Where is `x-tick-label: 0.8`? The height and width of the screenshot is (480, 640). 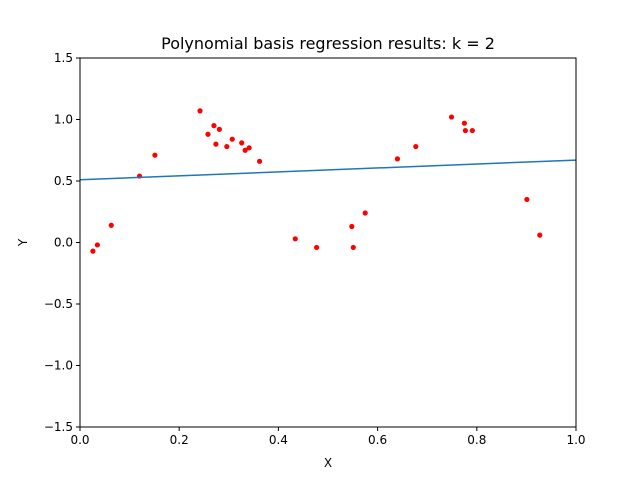
x-tick-label: 0.8 is located at coordinates (476, 440).